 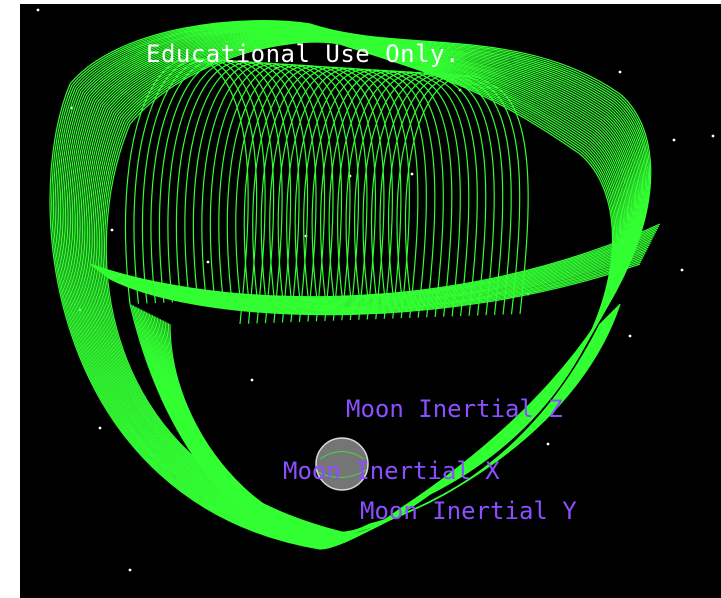 I want to click on axis-label-x: Moon Inertial X, so click(x=391, y=471).